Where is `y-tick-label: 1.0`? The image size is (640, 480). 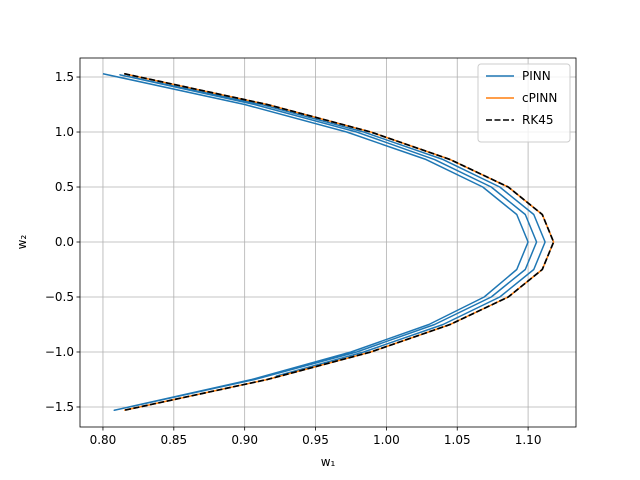
y-tick-label: 1.0 is located at coordinates (64, 132).